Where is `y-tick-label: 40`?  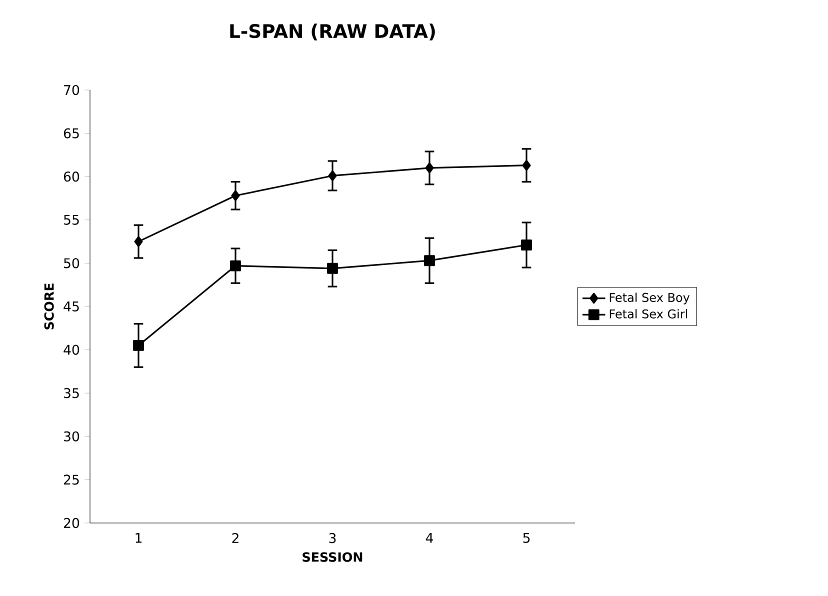 y-tick-label: 40 is located at coordinates (72, 349).